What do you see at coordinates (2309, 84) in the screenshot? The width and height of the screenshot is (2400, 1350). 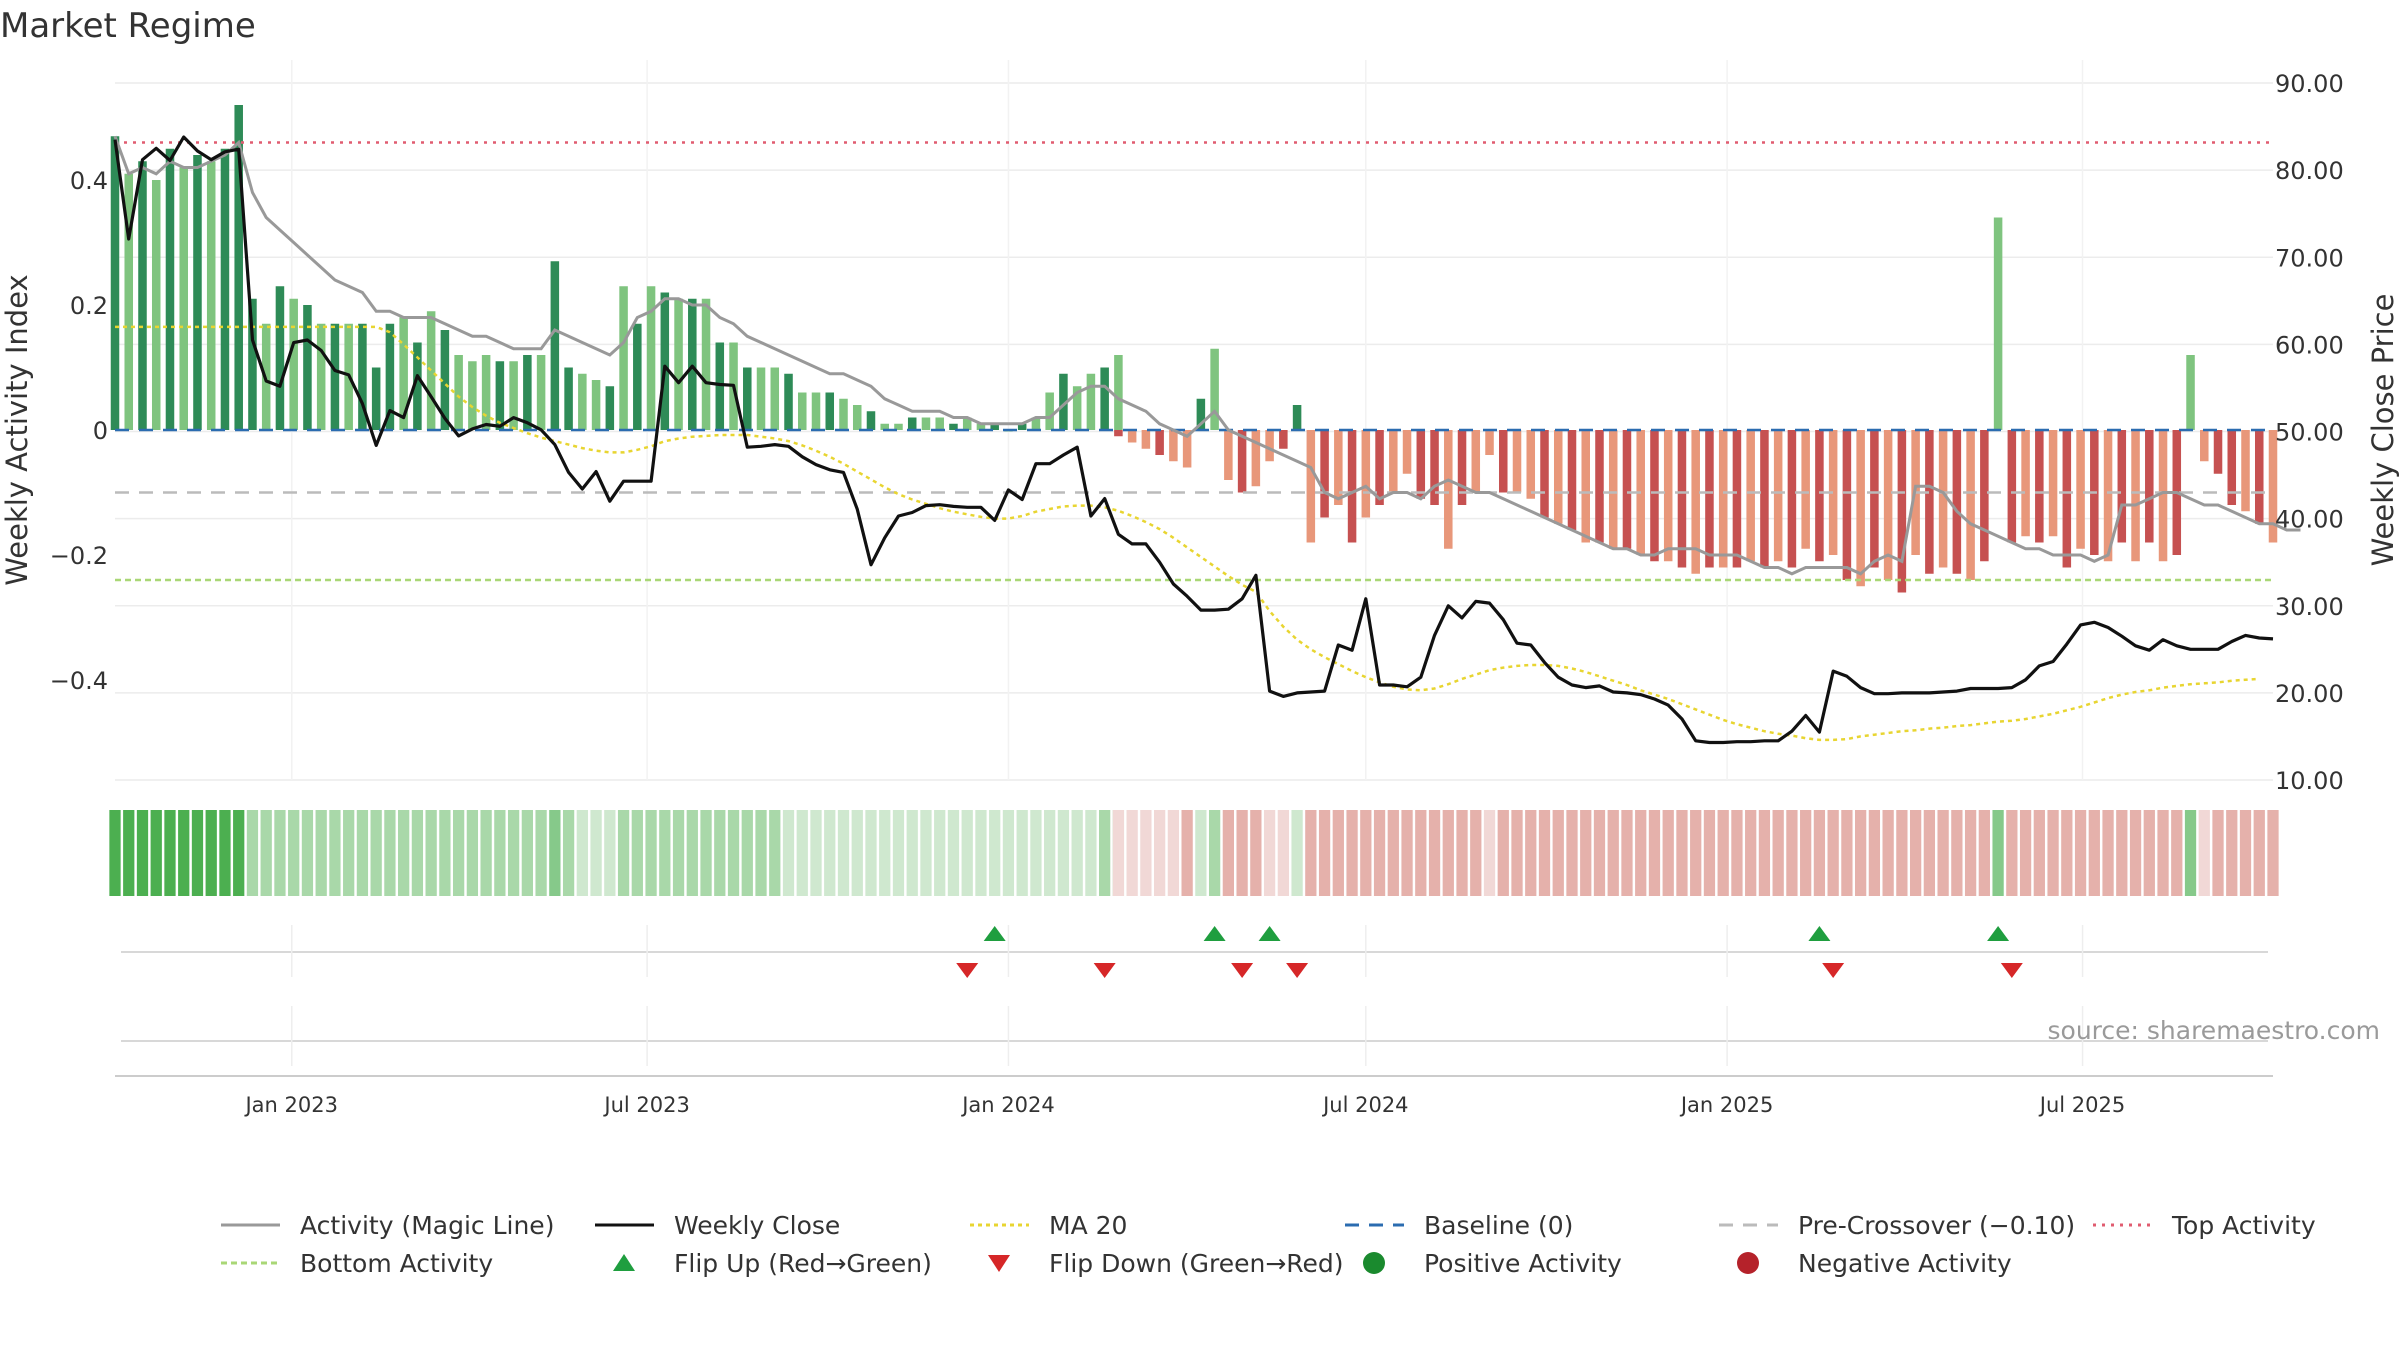 I see `y-right-tick-label: 90.00` at bounding box center [2309, 84].